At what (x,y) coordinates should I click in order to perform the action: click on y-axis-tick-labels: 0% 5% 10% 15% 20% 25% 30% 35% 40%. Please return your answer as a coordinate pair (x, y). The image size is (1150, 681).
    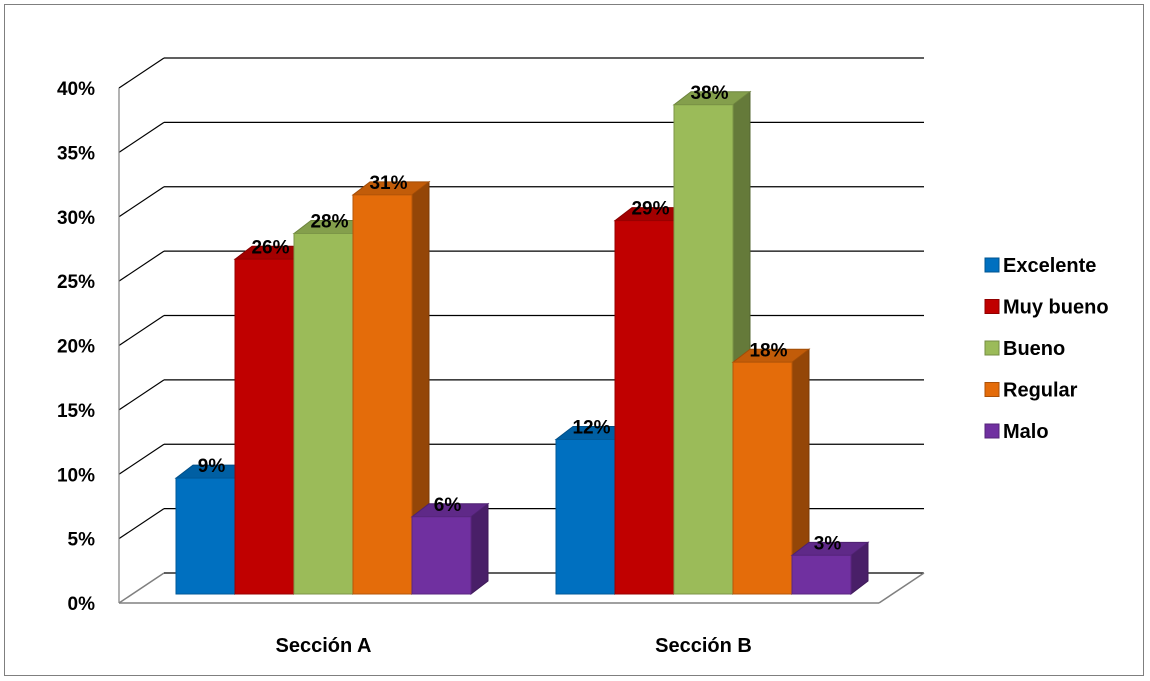
    Looking at the image, I should click on (76, 347).